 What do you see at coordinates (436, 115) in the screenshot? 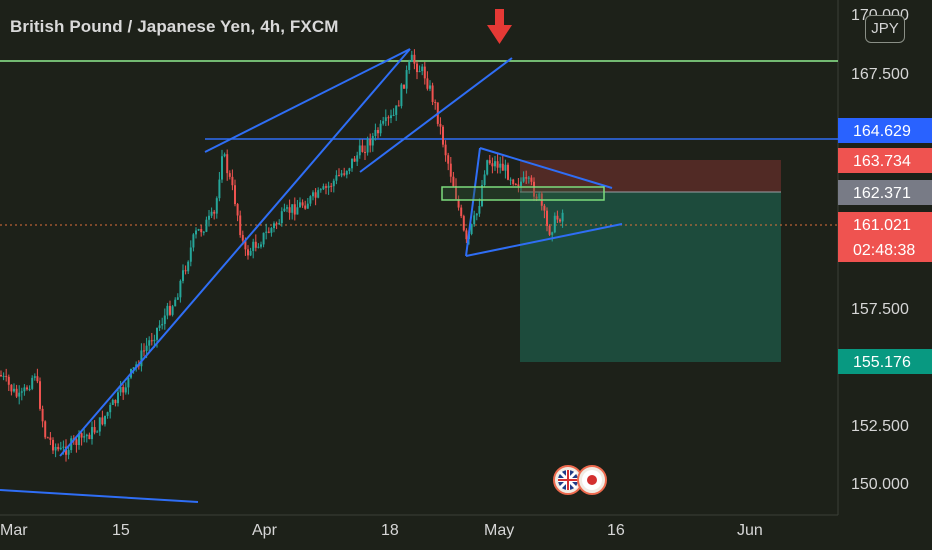
I see `breakout-trendline` at bounding box center [436, 115].